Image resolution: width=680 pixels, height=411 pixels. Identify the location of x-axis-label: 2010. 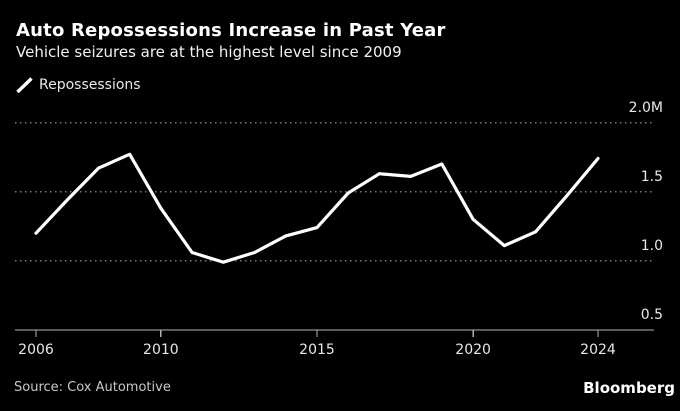
(161, 350).